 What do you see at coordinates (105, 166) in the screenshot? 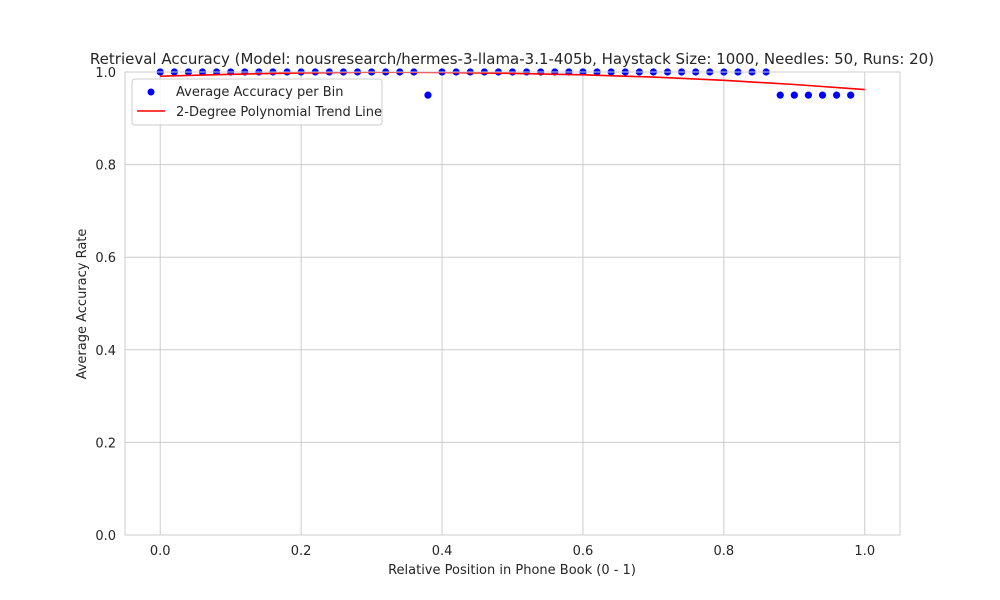
I see `y-tick-label: 0.8` at bounding box center [105, 166].